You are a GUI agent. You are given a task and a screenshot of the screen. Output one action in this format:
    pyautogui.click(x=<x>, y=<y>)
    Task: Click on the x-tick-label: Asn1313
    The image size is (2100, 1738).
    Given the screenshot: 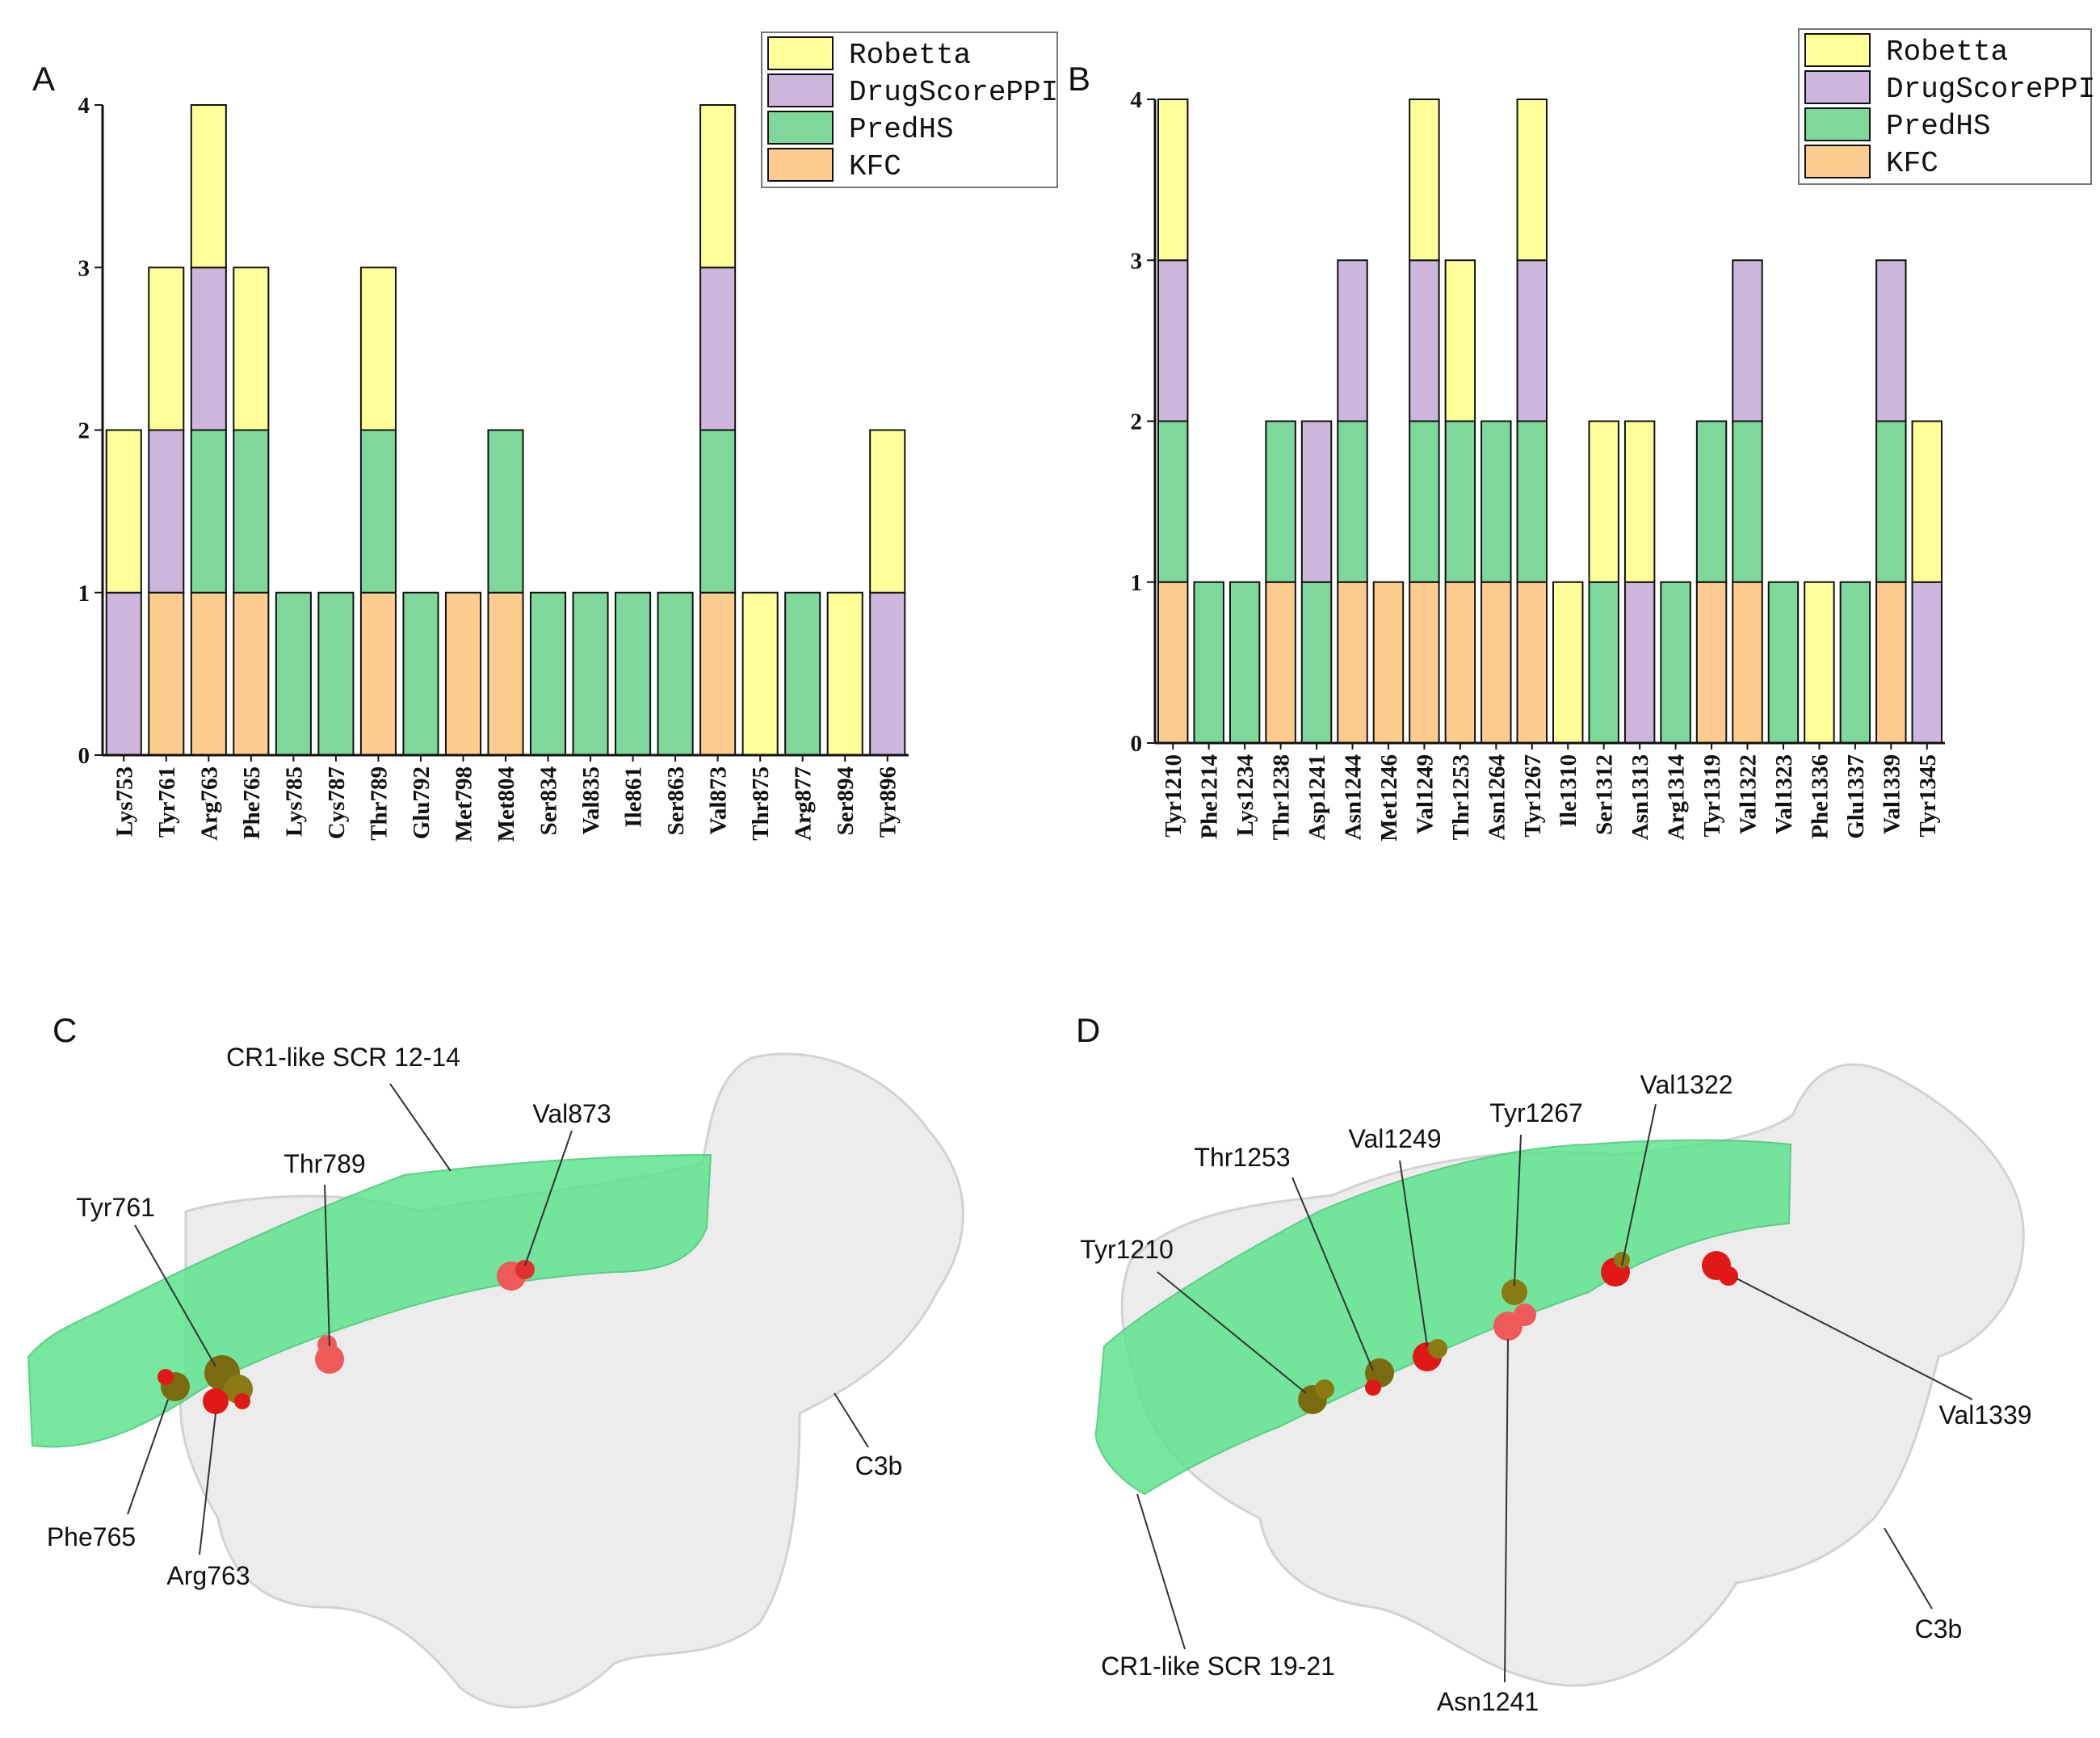 What is the action you would take?
    pyautogui.click(x=1640, y=797)
    